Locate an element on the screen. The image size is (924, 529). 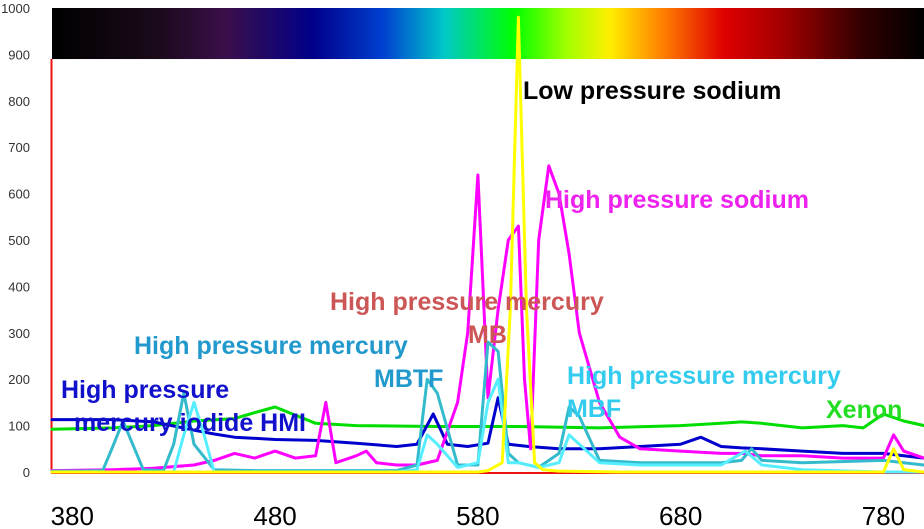
spectrum-band is located at coordinates (488, 34).